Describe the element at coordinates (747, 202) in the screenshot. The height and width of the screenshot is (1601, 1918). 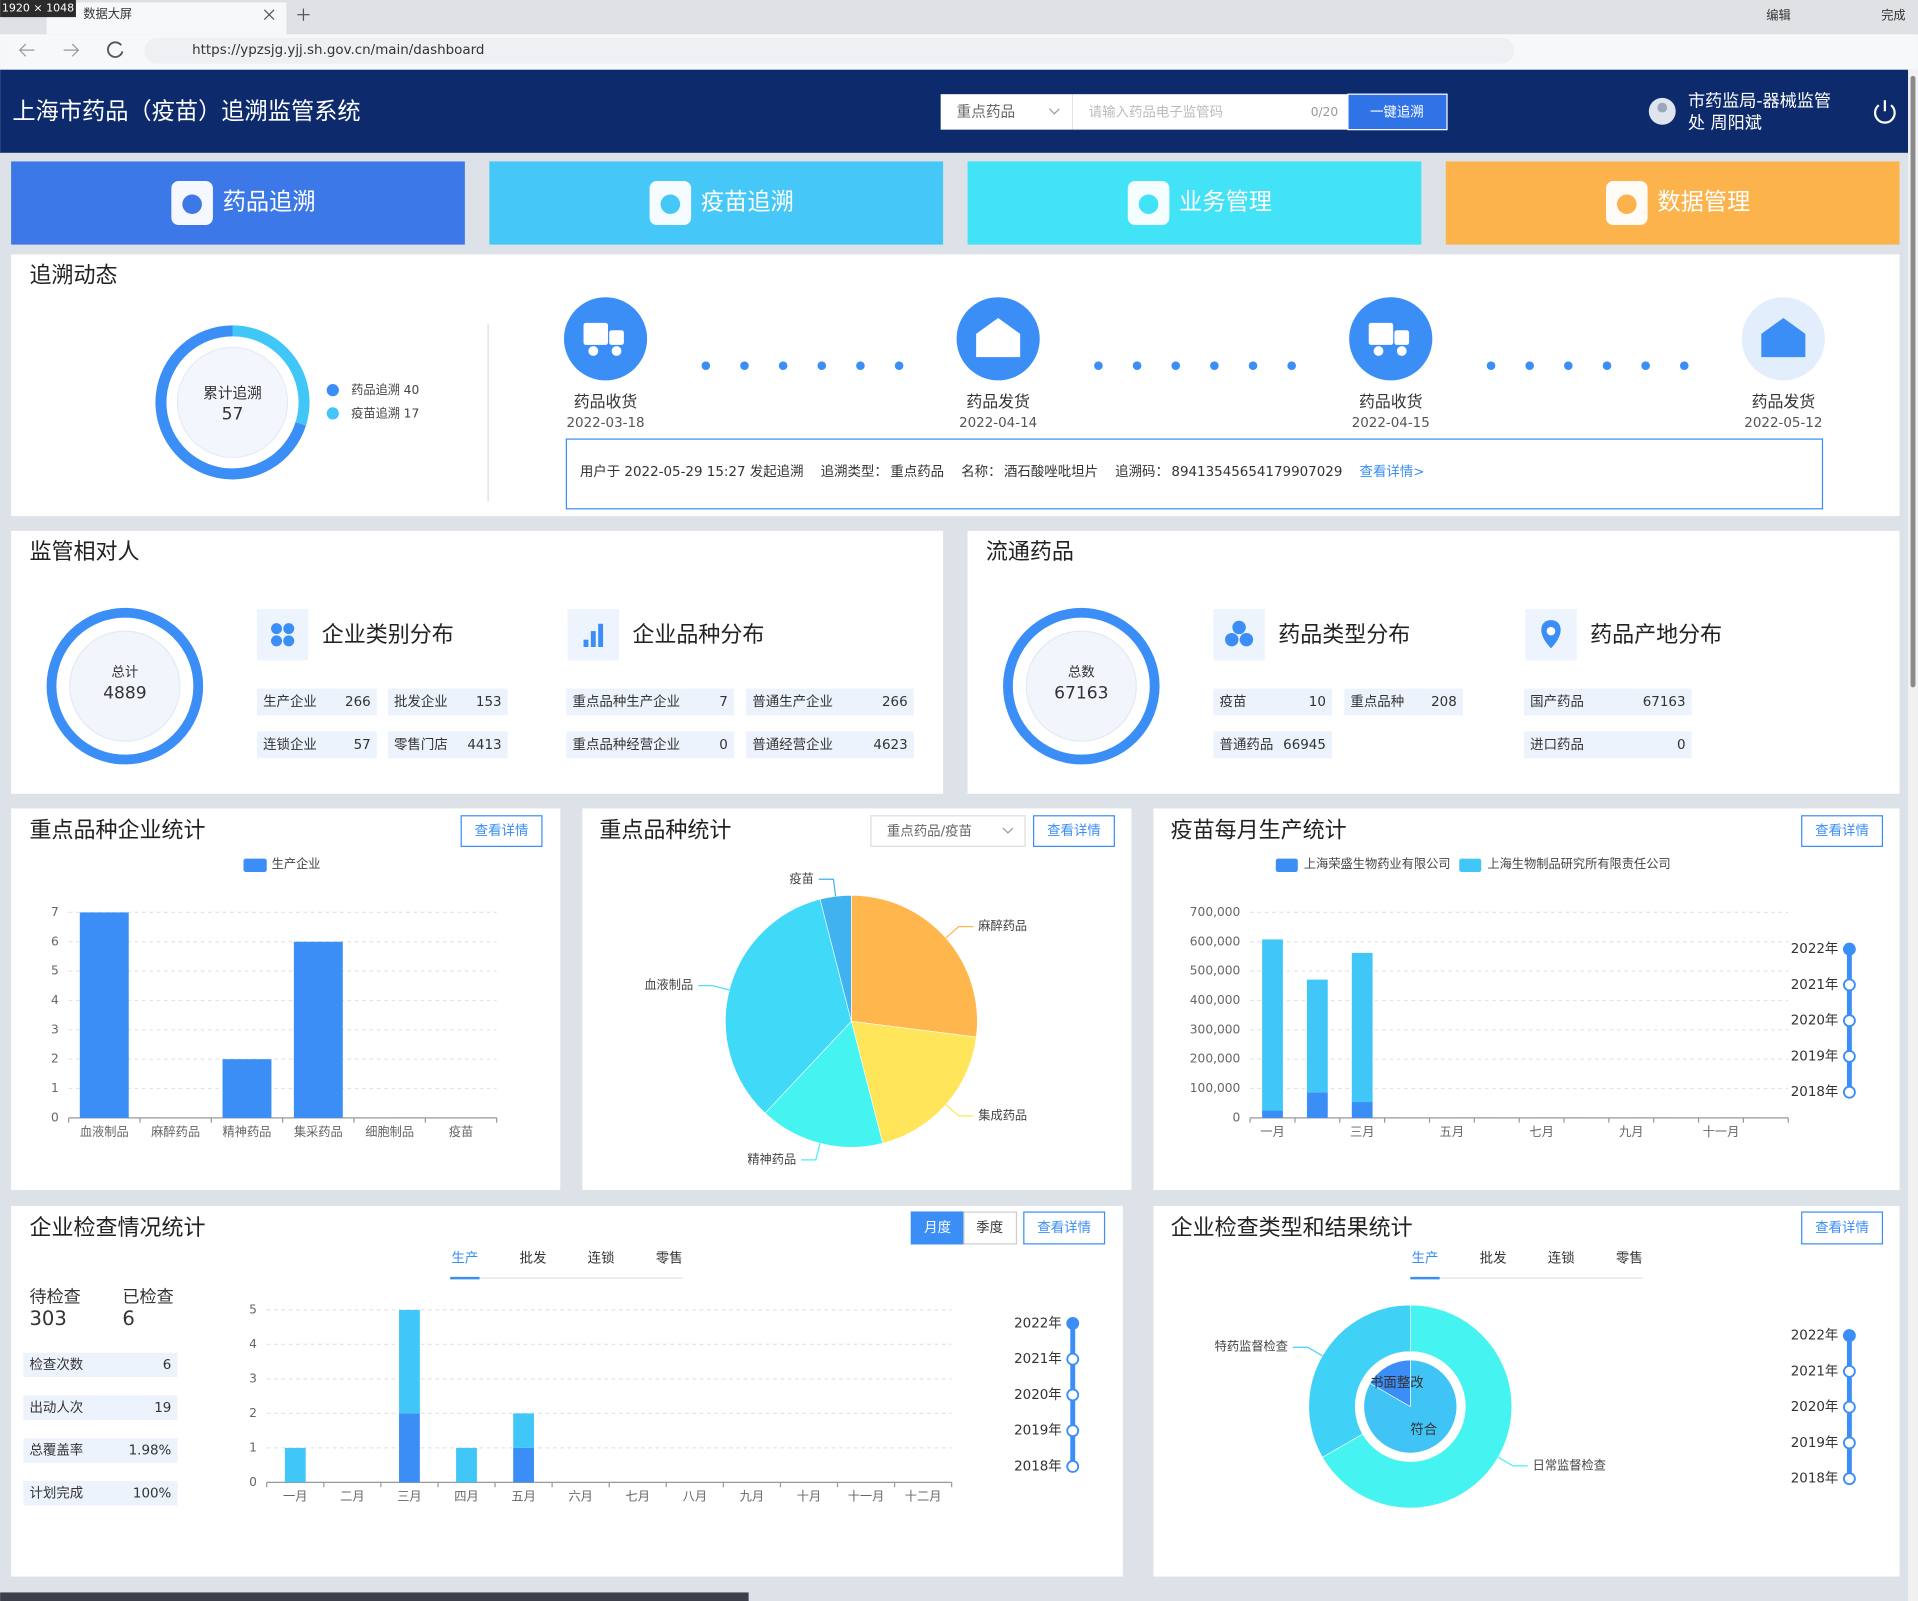
I see `nav-label: 疫苗追溯` at that location.